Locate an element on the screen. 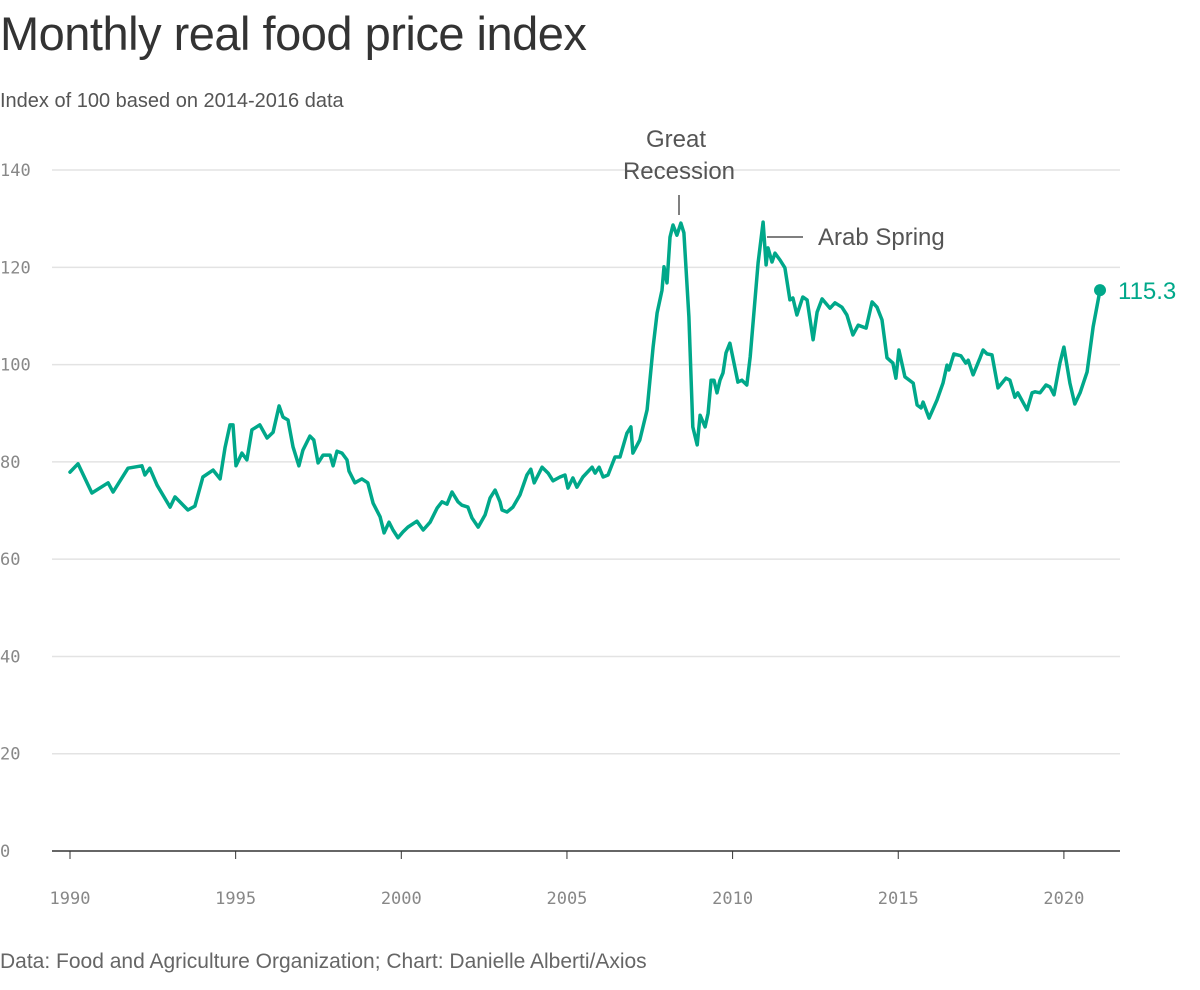 This screenshot has width=1200, height=990. end-value-label: 115.3 is located at coordinates (1147, 291).